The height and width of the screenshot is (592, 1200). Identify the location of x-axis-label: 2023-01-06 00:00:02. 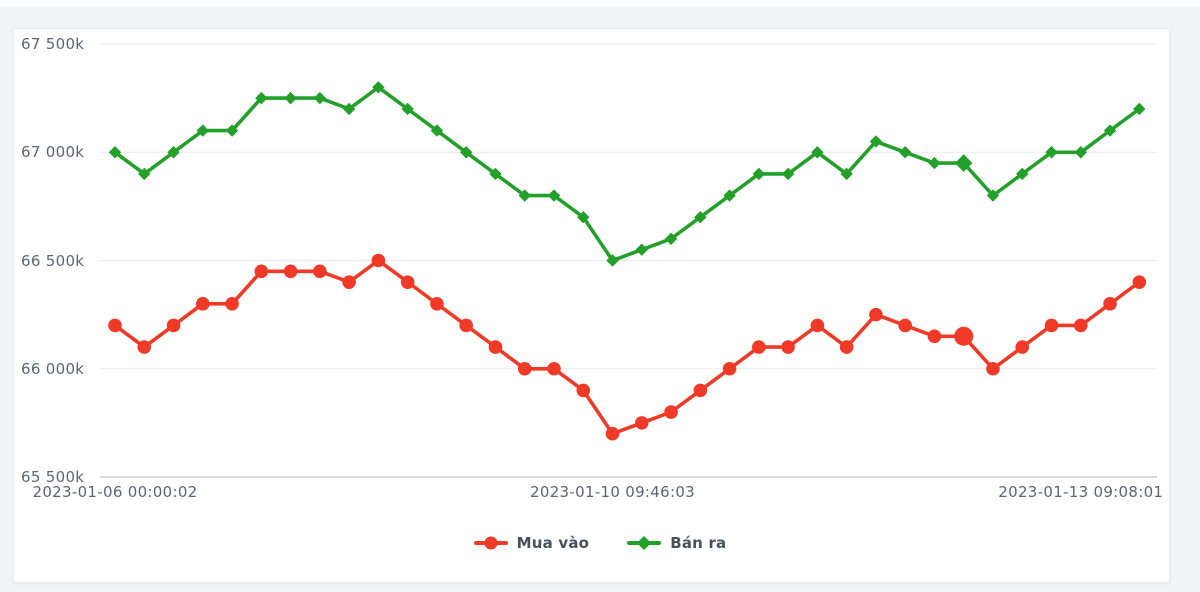
(115, 492).